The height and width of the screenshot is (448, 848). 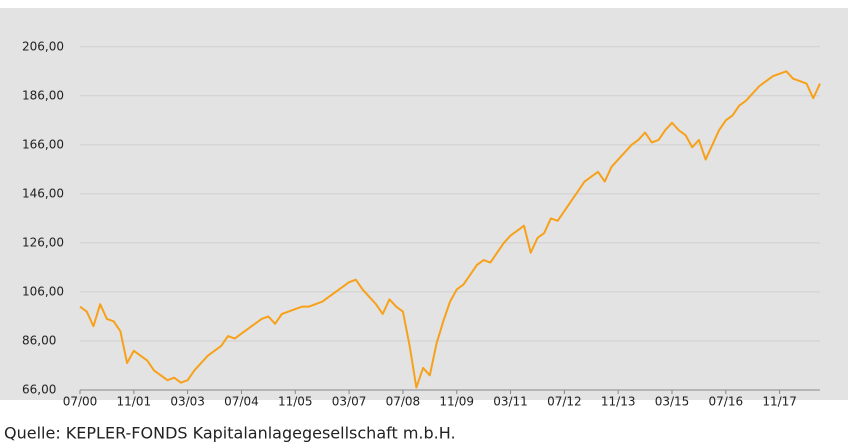 I want to click on y-tick-label: 126,00, so click(x=43, y=242).